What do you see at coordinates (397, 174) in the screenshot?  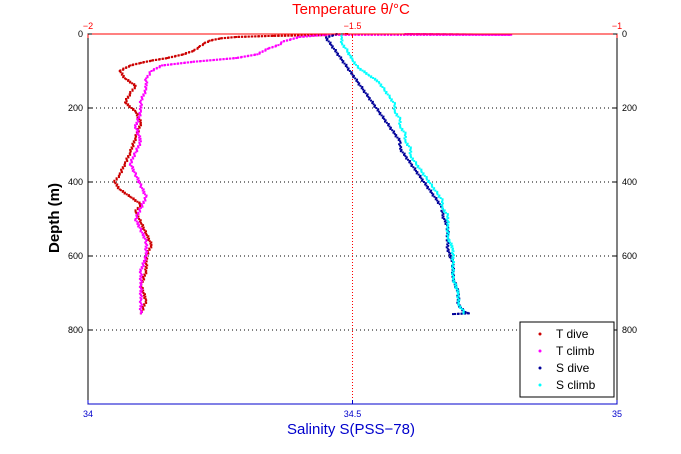 I see `series-s-dive` at bounding box center [397, 174].